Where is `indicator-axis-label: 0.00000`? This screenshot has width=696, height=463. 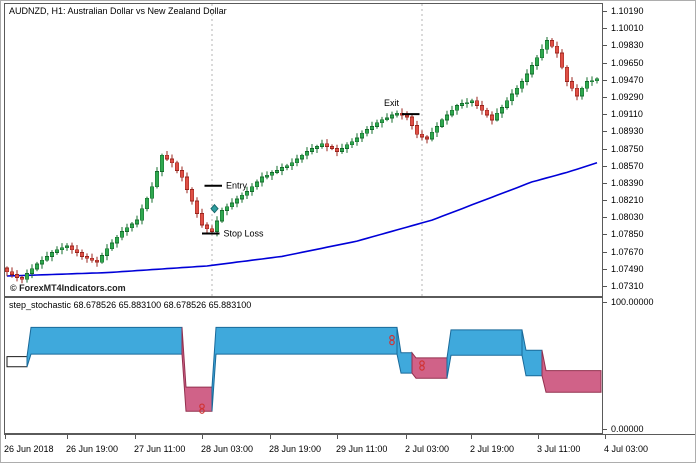
indicator-axis-label: 0.00000 is located at coordinates (627, 429).